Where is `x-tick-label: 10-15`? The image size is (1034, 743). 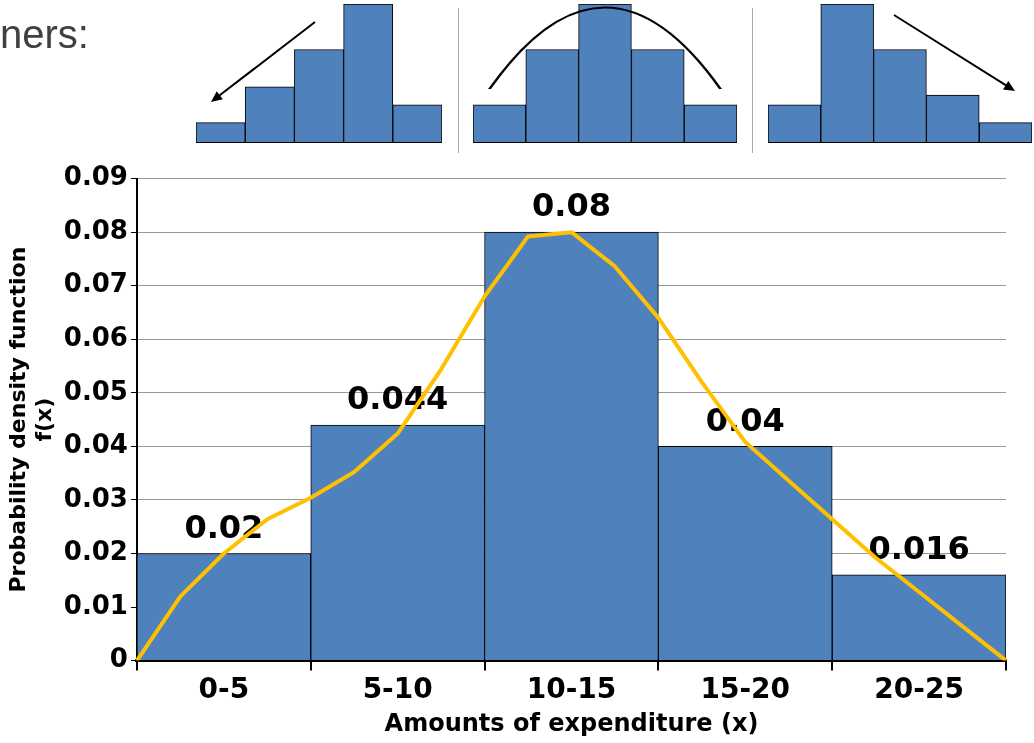
x-tick-label: 10-15 is located at coordinates (571, 688).